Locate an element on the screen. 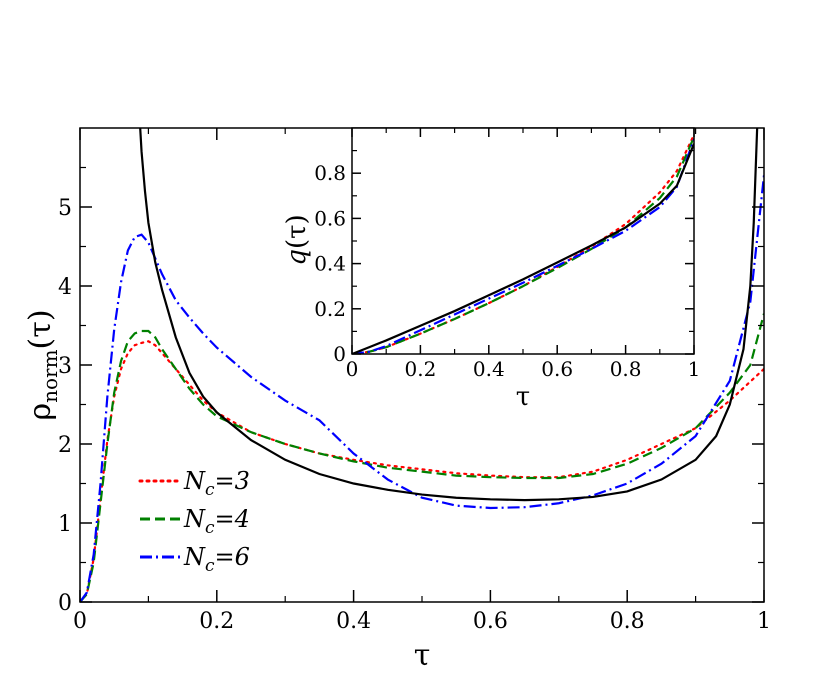 This screenshot has width=830, height=693. main-y-tick-label-1: 1 is located at coordinates (65, 524).